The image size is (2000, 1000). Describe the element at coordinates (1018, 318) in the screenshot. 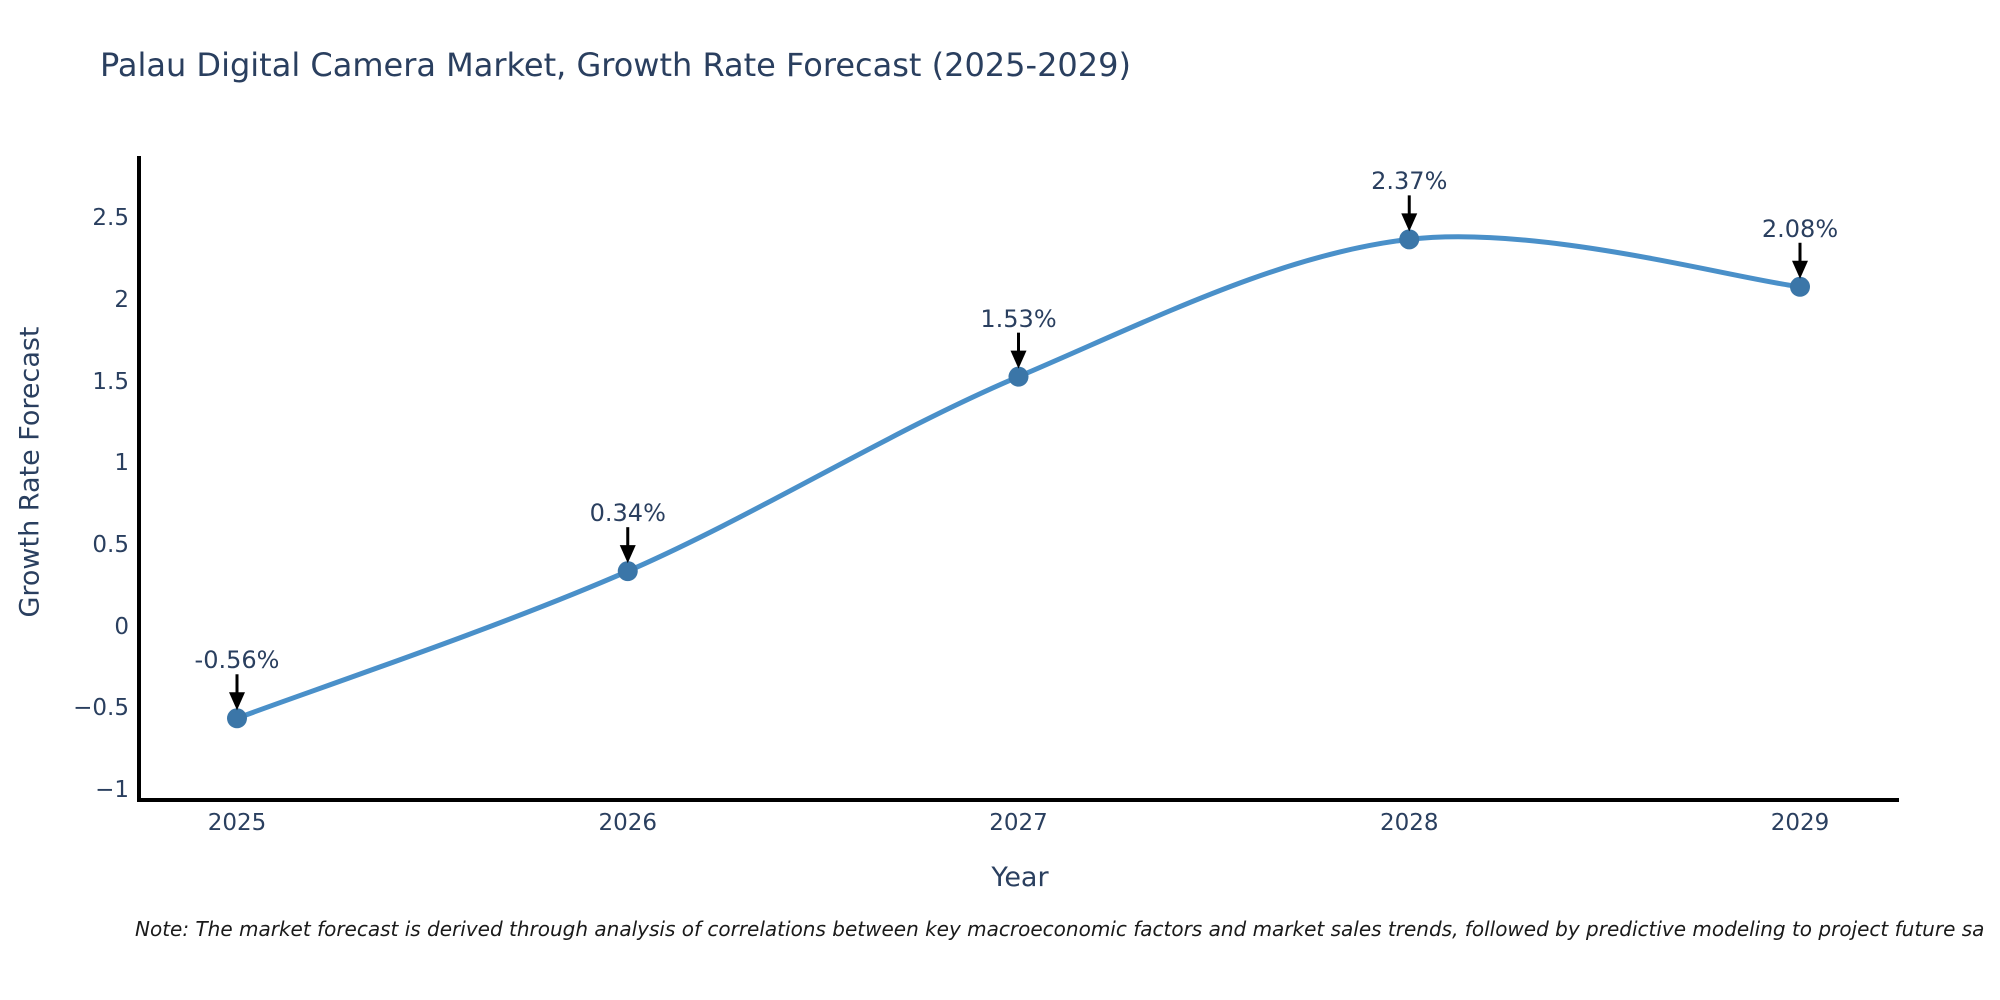

I see `point-annotation: 1.53%` at that location.